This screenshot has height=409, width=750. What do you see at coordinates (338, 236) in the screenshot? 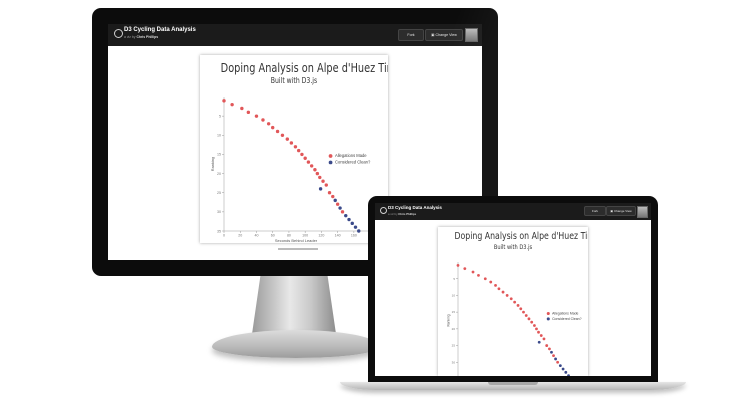
I see `x-tick-label: 140` at bounding box center [338, 236].